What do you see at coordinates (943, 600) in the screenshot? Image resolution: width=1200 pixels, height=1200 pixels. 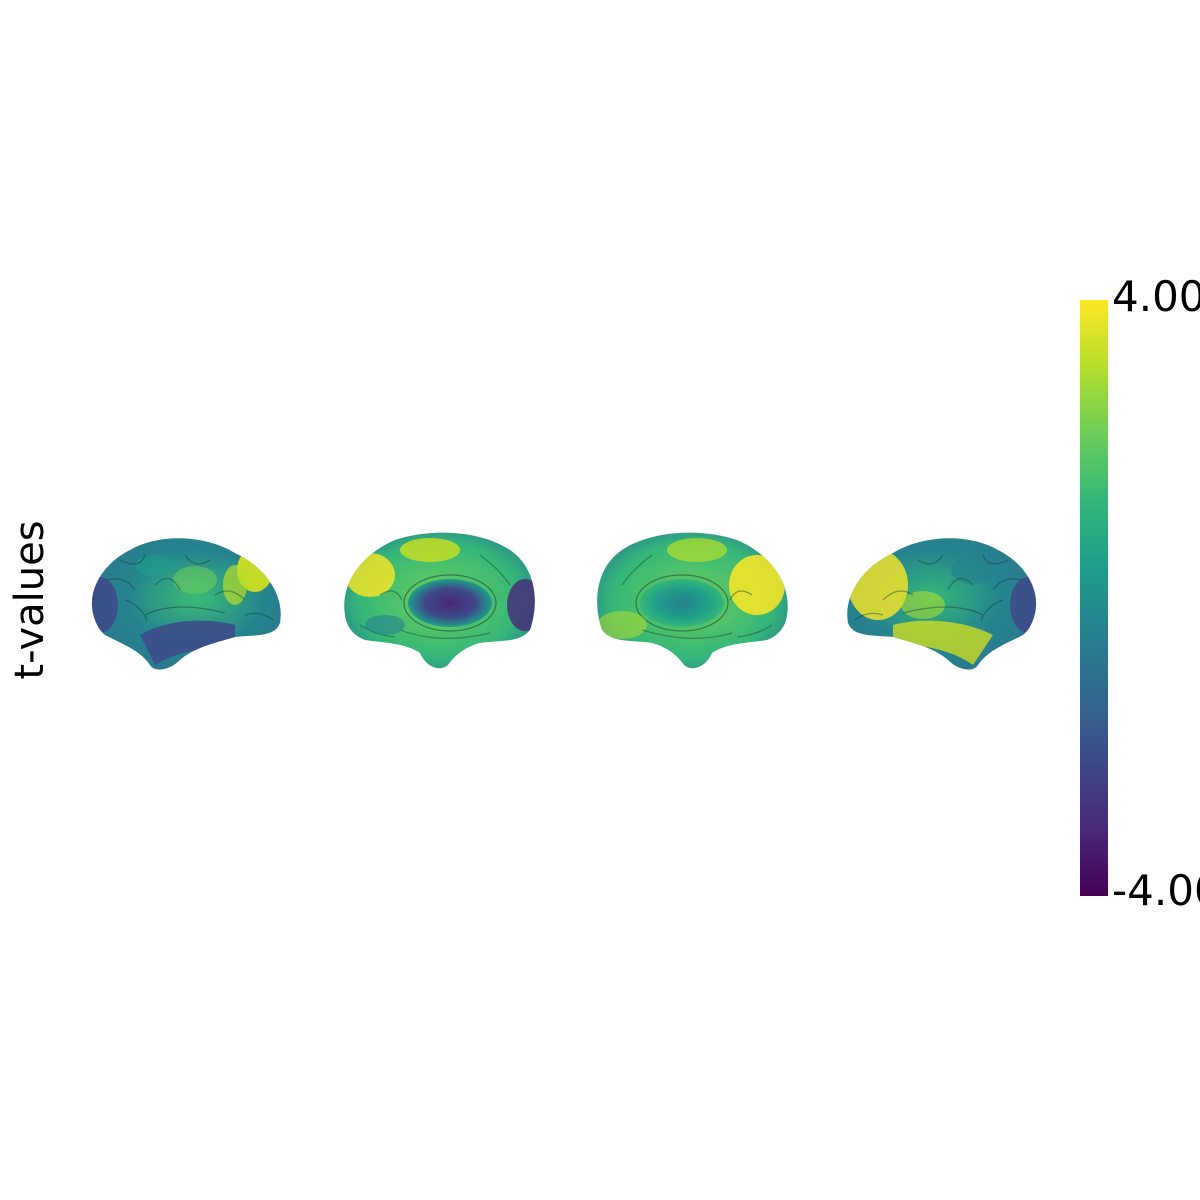 I see `brain-right-lateral-view` at bounding box center [943, 600].